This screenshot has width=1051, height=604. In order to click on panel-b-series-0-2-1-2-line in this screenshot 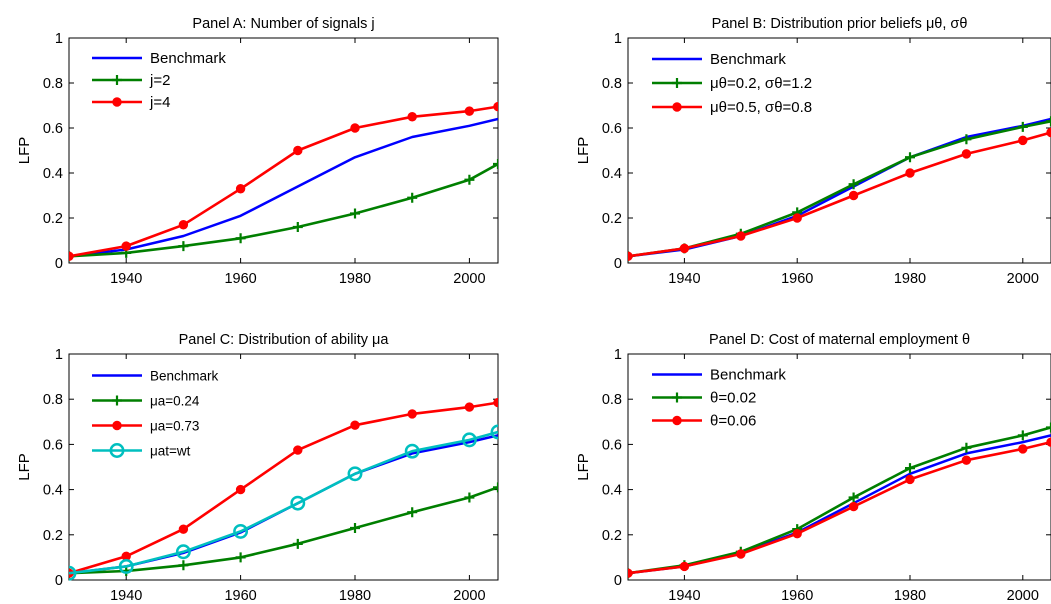, I will do `click(839, 189)`.